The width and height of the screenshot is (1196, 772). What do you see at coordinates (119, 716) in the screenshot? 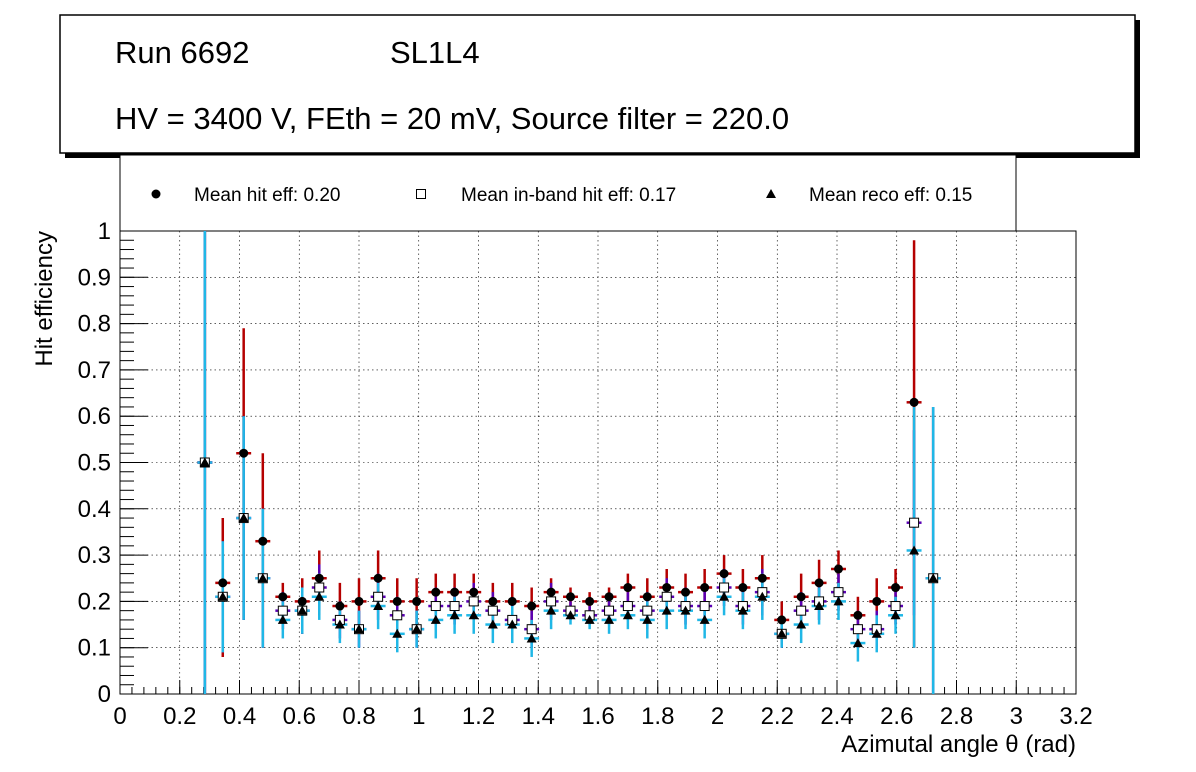
I see `x-tick-label: 0` at bounding box center [119, 716].